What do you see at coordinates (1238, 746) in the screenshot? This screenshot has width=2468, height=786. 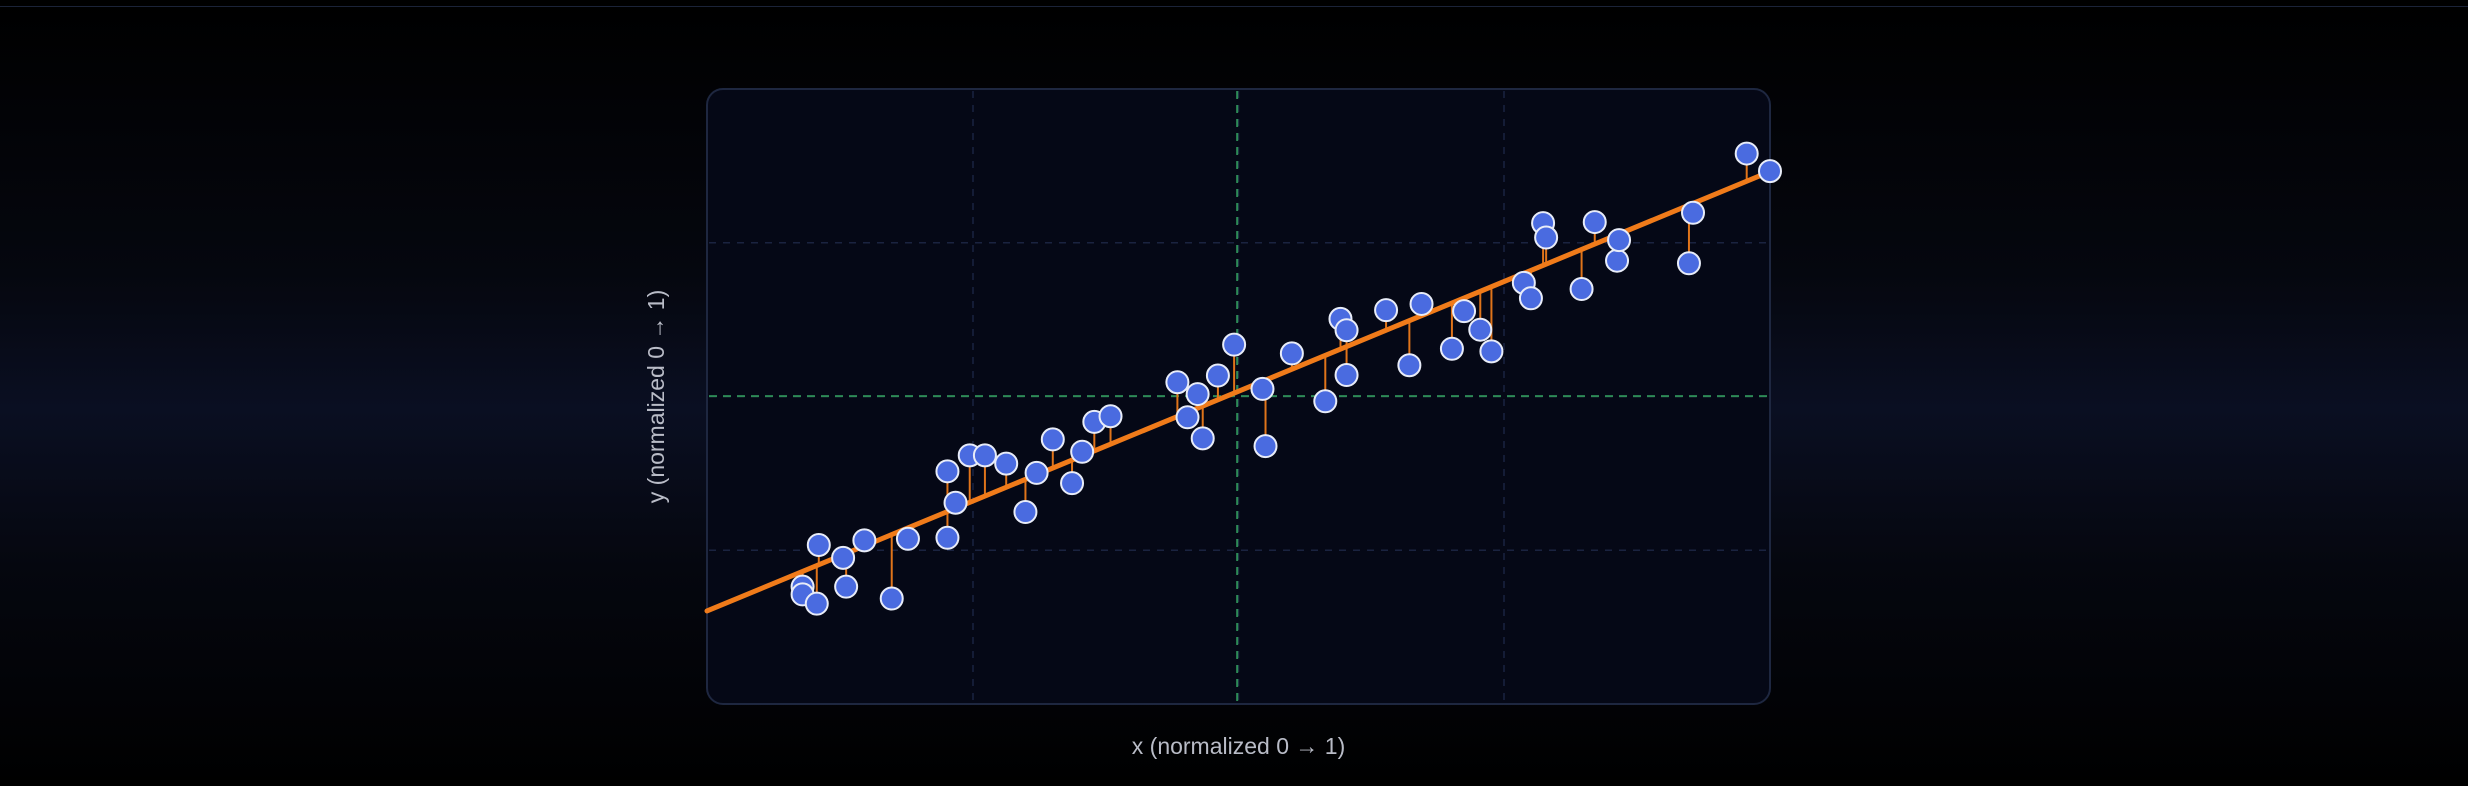 I see `x-axis-label: x (normalized 0 → 1)` at bounding box center [1238, 746].